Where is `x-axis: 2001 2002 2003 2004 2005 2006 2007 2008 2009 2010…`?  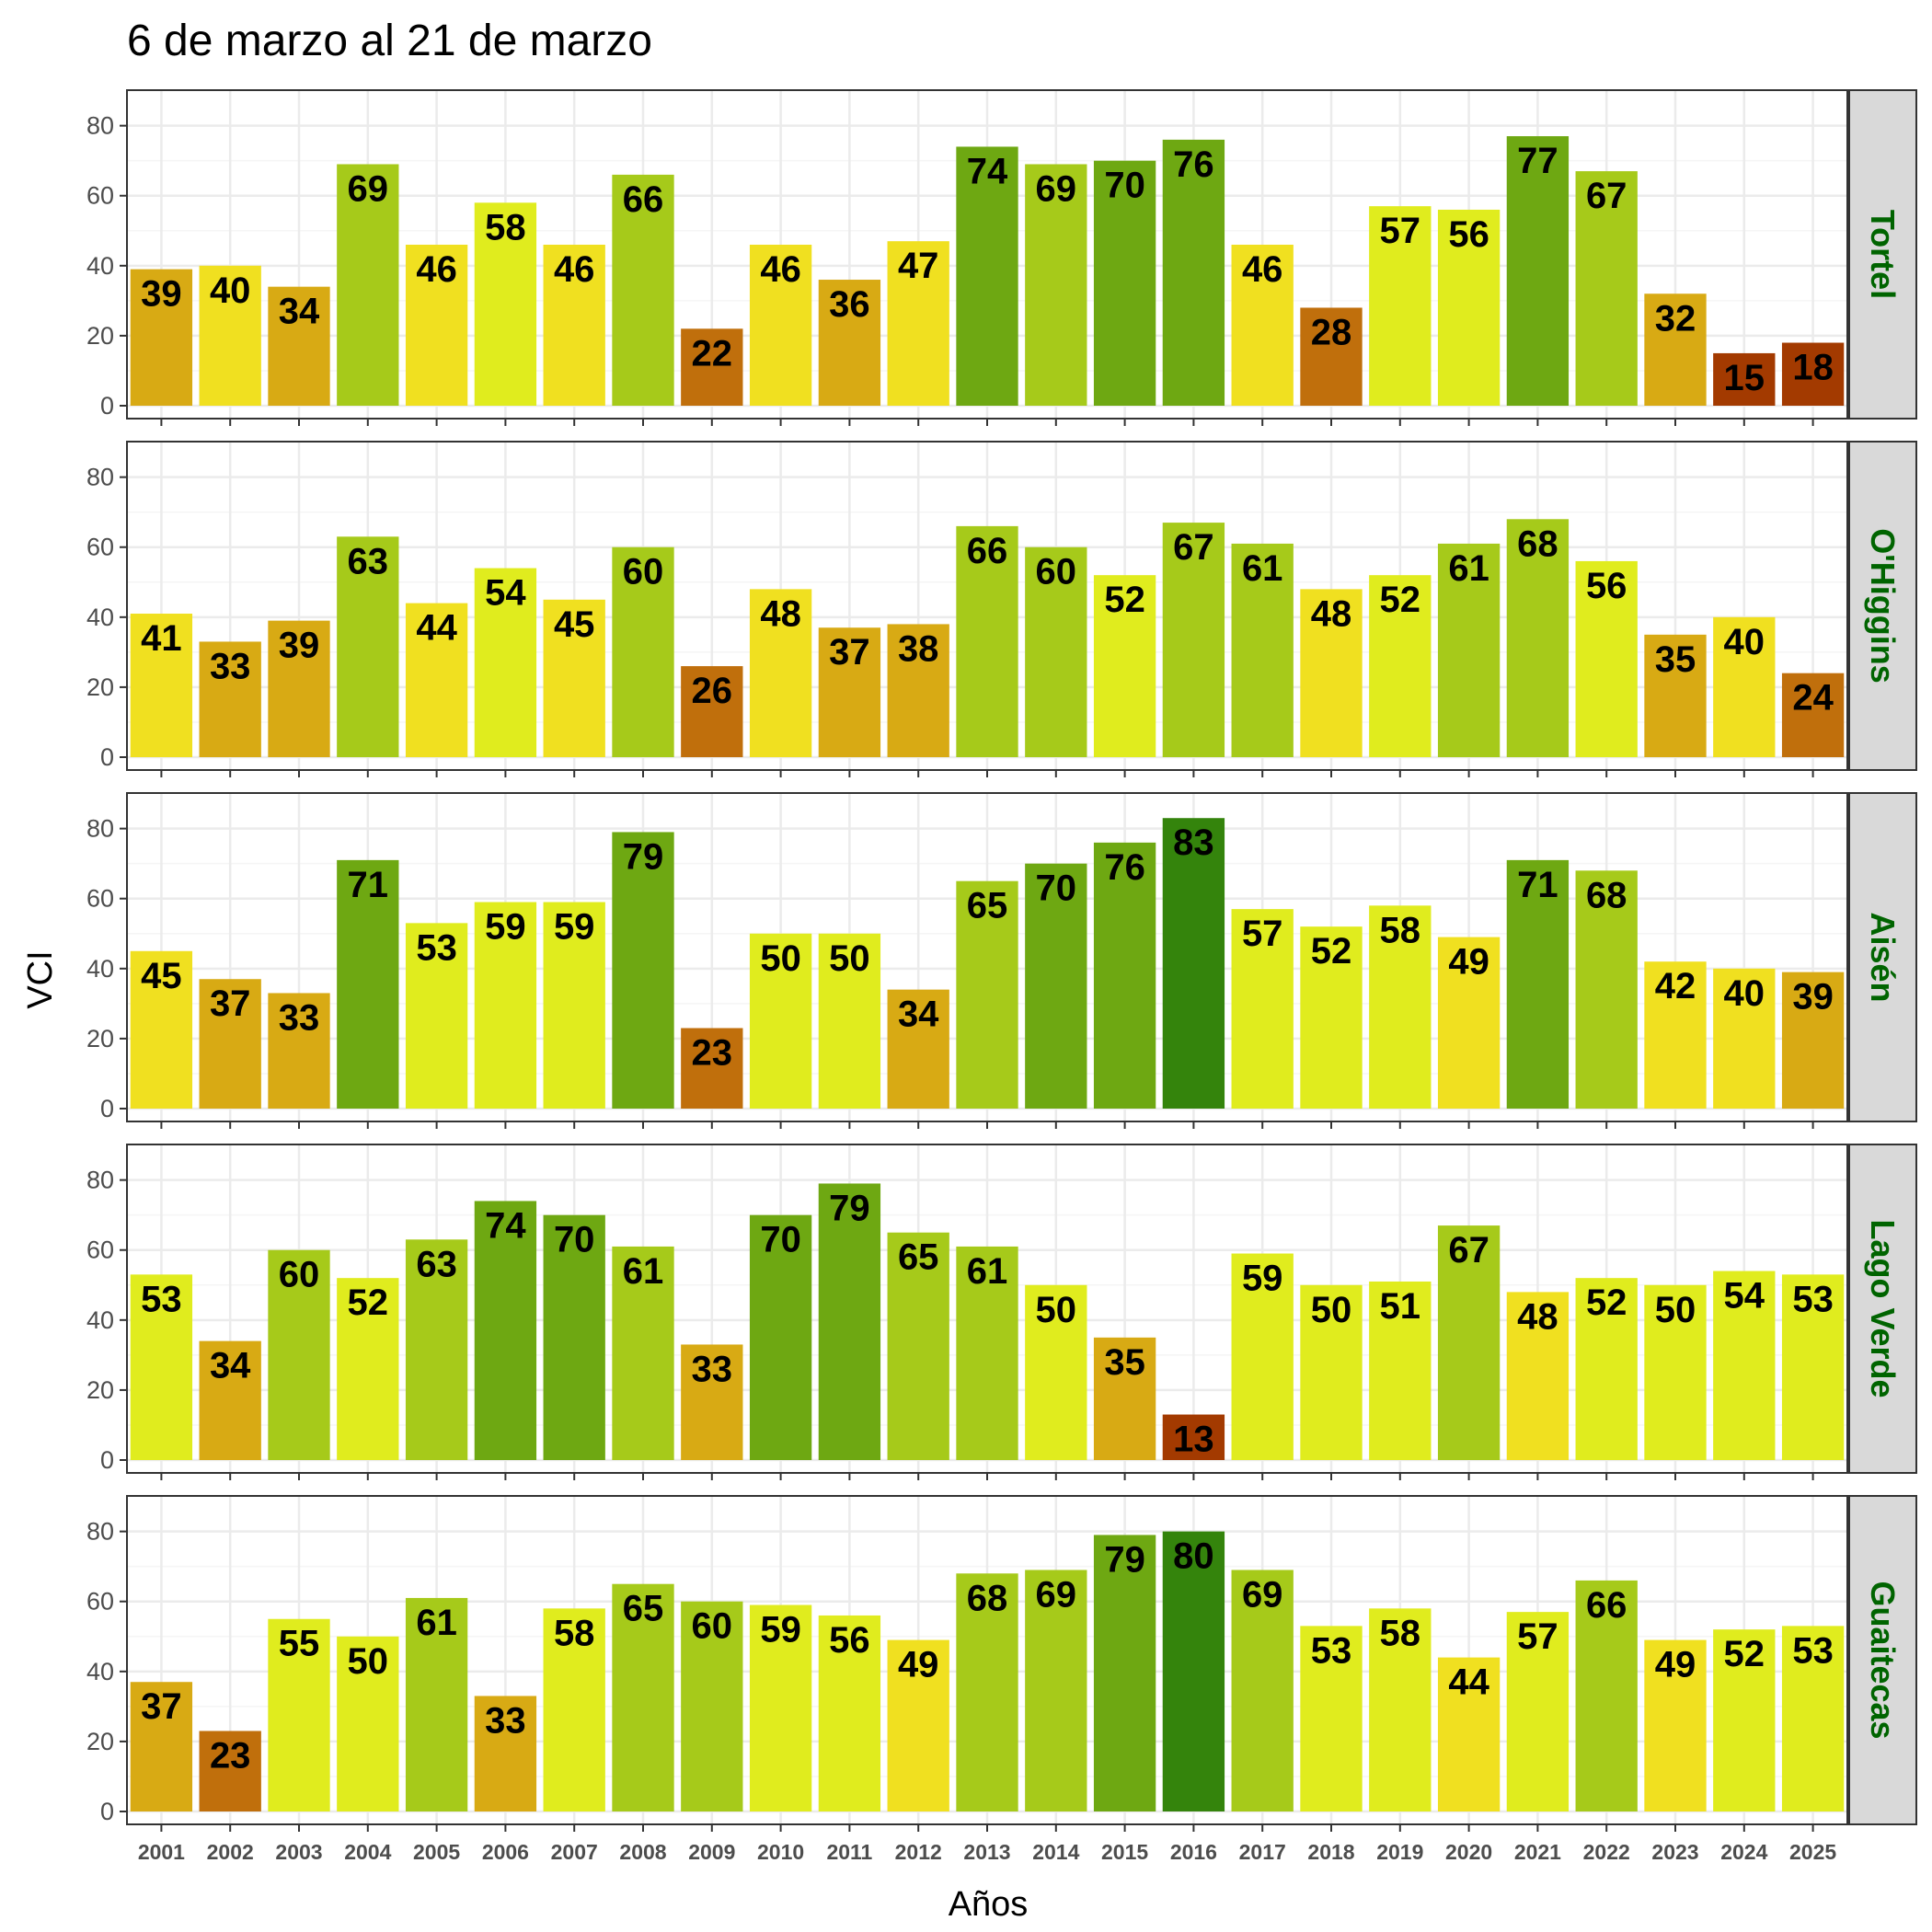
x-axis: 2001 2002 2003 2004 2005 2006 2007 2008 2009 2010… is located at coordinates (987, 1852).